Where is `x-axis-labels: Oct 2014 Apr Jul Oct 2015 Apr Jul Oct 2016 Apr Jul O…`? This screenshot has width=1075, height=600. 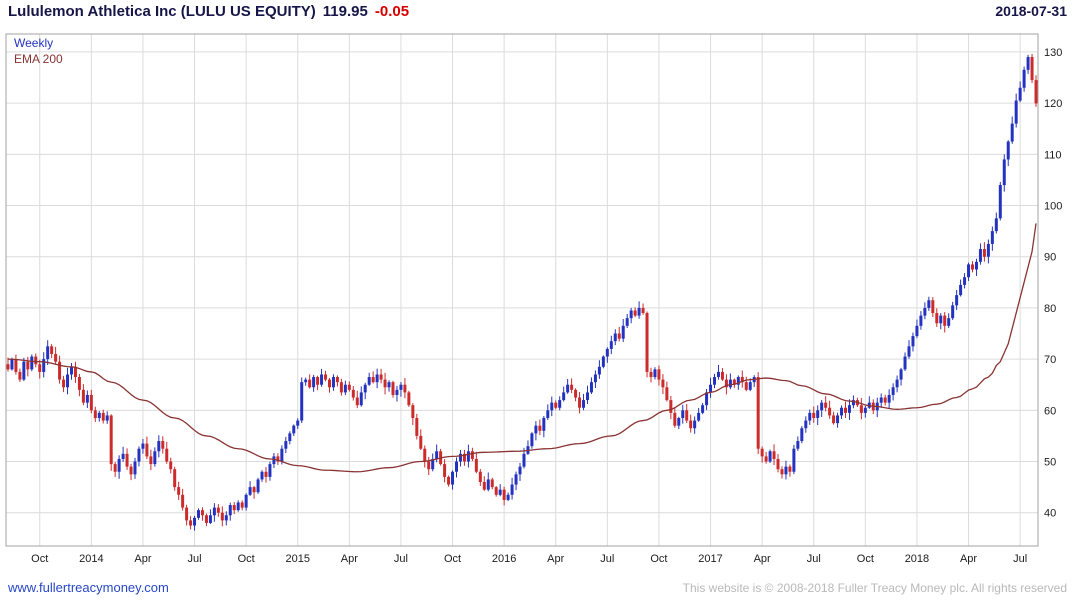
x-axis-labels: Oct 2014 Apr Jul Oct 2015 Apr Jul Oct 2016 Apr Jul O… is located at coordinates (529, 559).